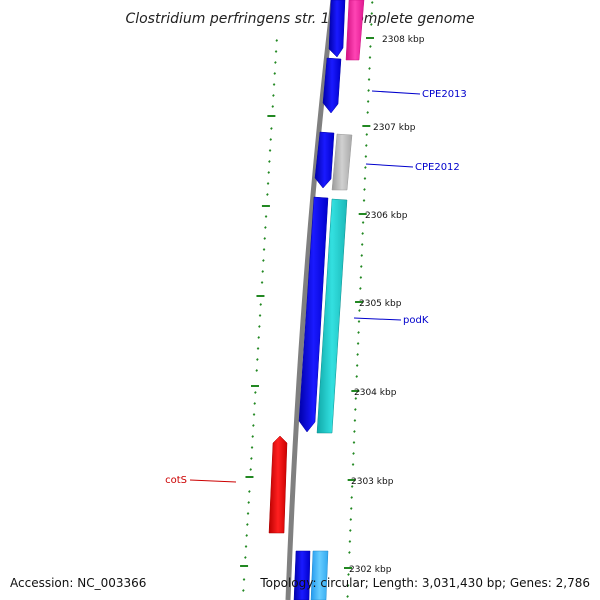  What do you see at coordinates (278, 484) in the screenshot?
I see `cds-feature-cots` at bounding box center [278, 484].